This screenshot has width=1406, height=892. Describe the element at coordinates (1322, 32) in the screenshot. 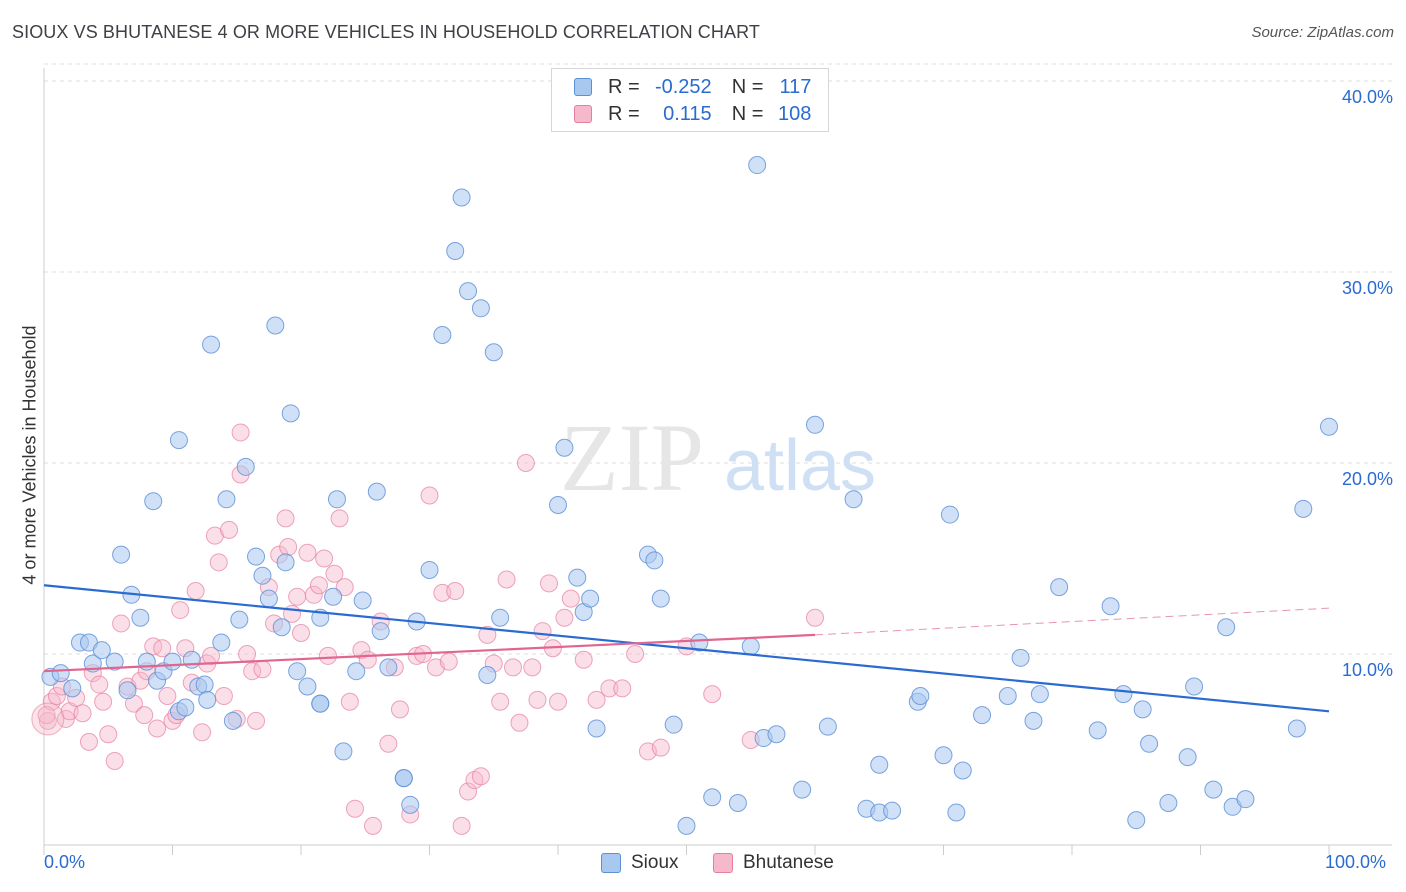

I see `source-credit: Source: ZipAtlas.com` at that location.